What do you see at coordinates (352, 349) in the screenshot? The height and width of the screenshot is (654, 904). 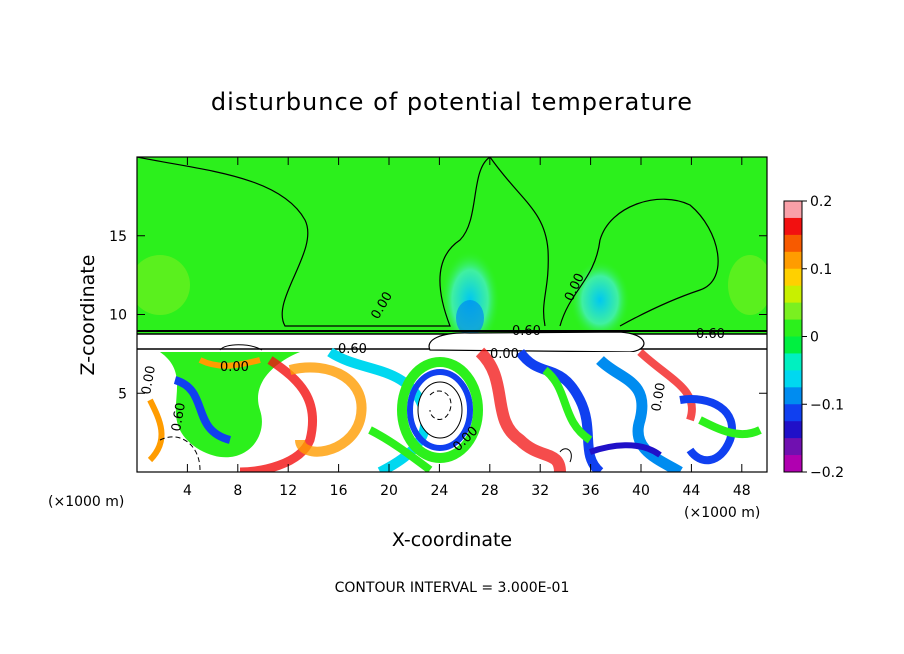 I see `contour-label-6: 0.60` at bounding box center [352, 349].